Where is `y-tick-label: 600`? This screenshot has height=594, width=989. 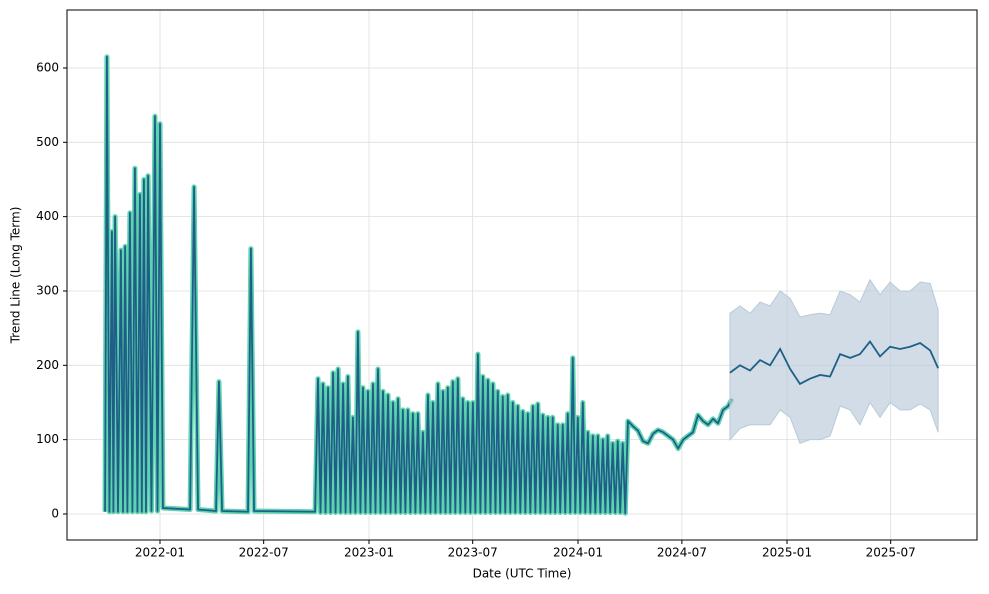 y-tick-label: 600 is located at coordinates (47, 67).